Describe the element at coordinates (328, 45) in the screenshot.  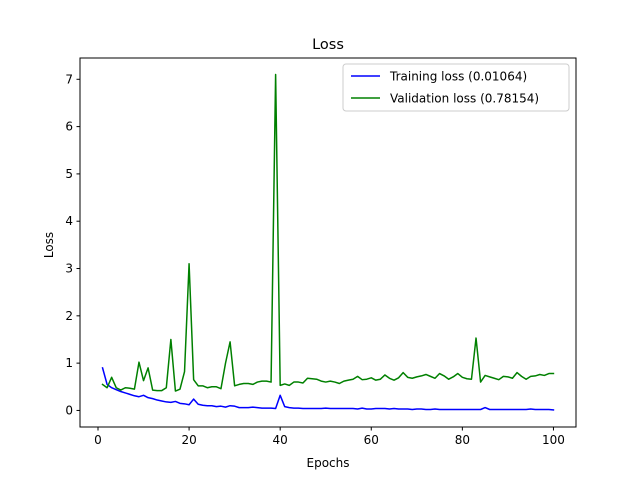
I see `chart-title: Loss` at that location.